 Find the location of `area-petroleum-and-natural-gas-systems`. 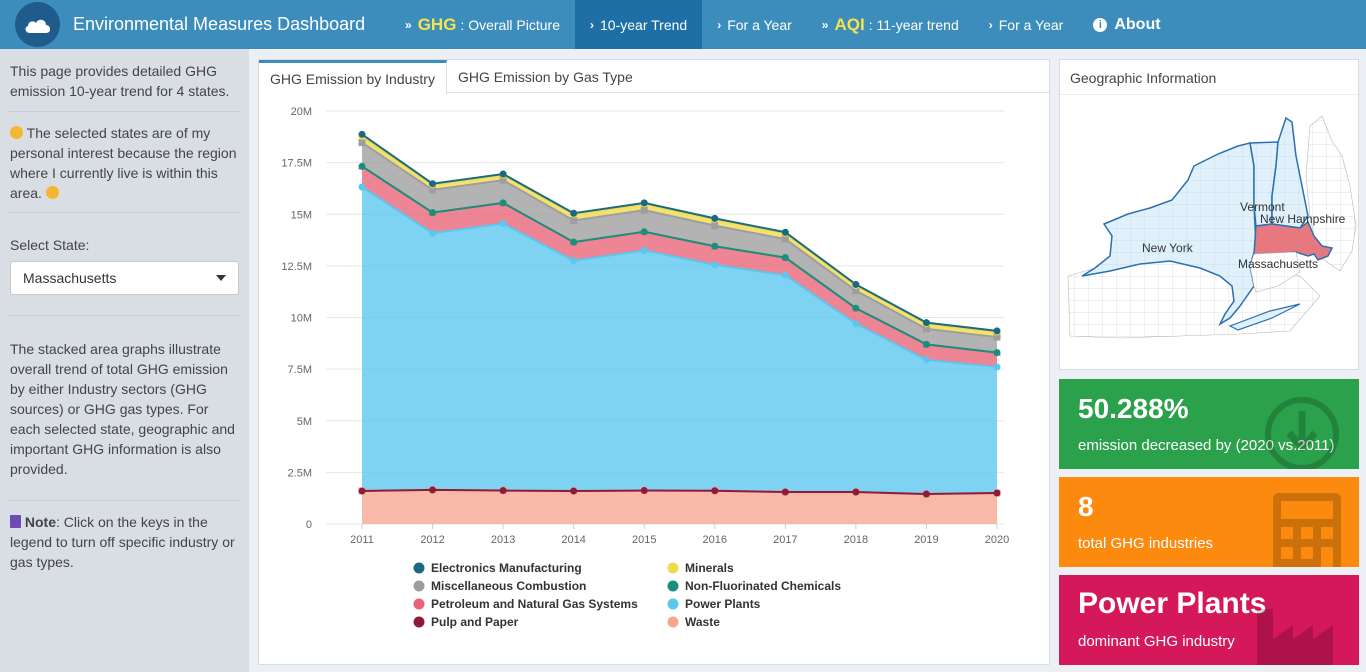

area-petroleum-and-natural-gas-systems is located at coordinates (679, 267).